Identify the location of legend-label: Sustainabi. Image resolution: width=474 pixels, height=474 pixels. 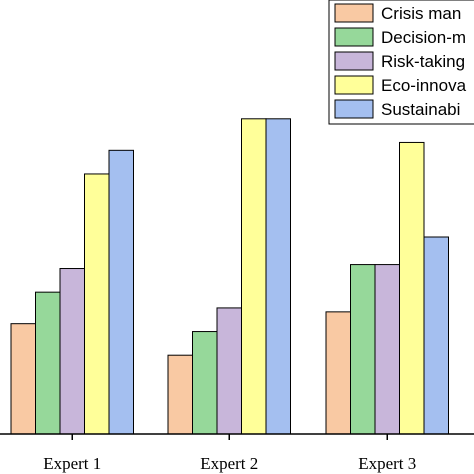
(420, 109).